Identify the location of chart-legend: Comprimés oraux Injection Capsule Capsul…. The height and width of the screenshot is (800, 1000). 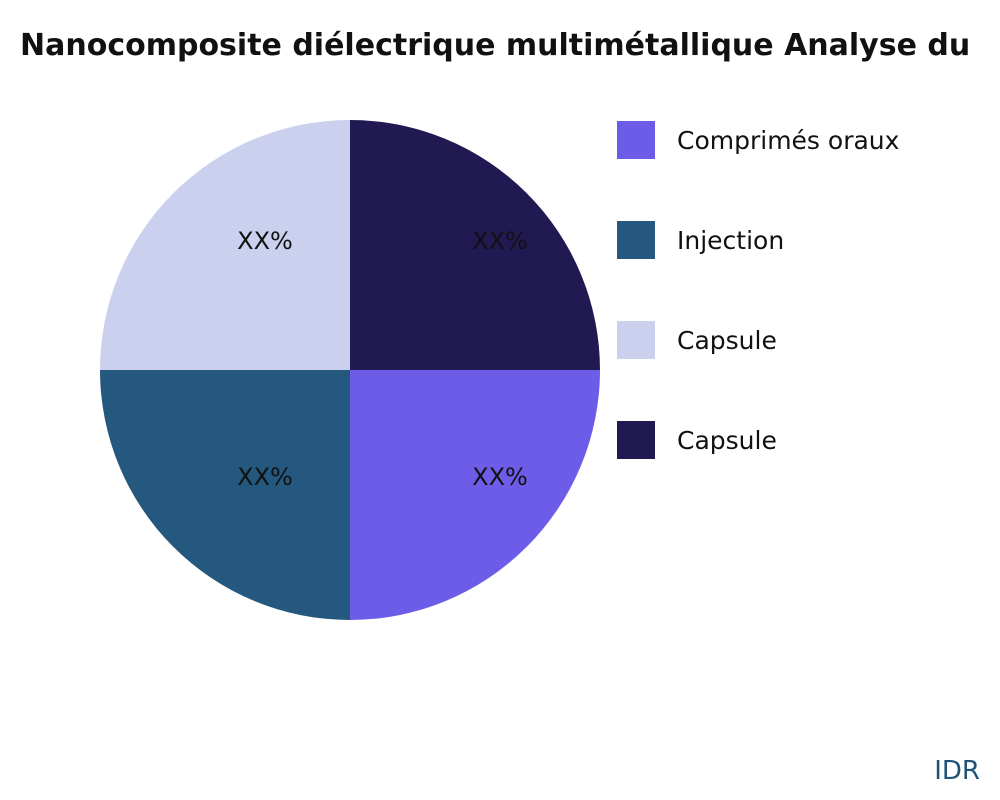
(758, 321).